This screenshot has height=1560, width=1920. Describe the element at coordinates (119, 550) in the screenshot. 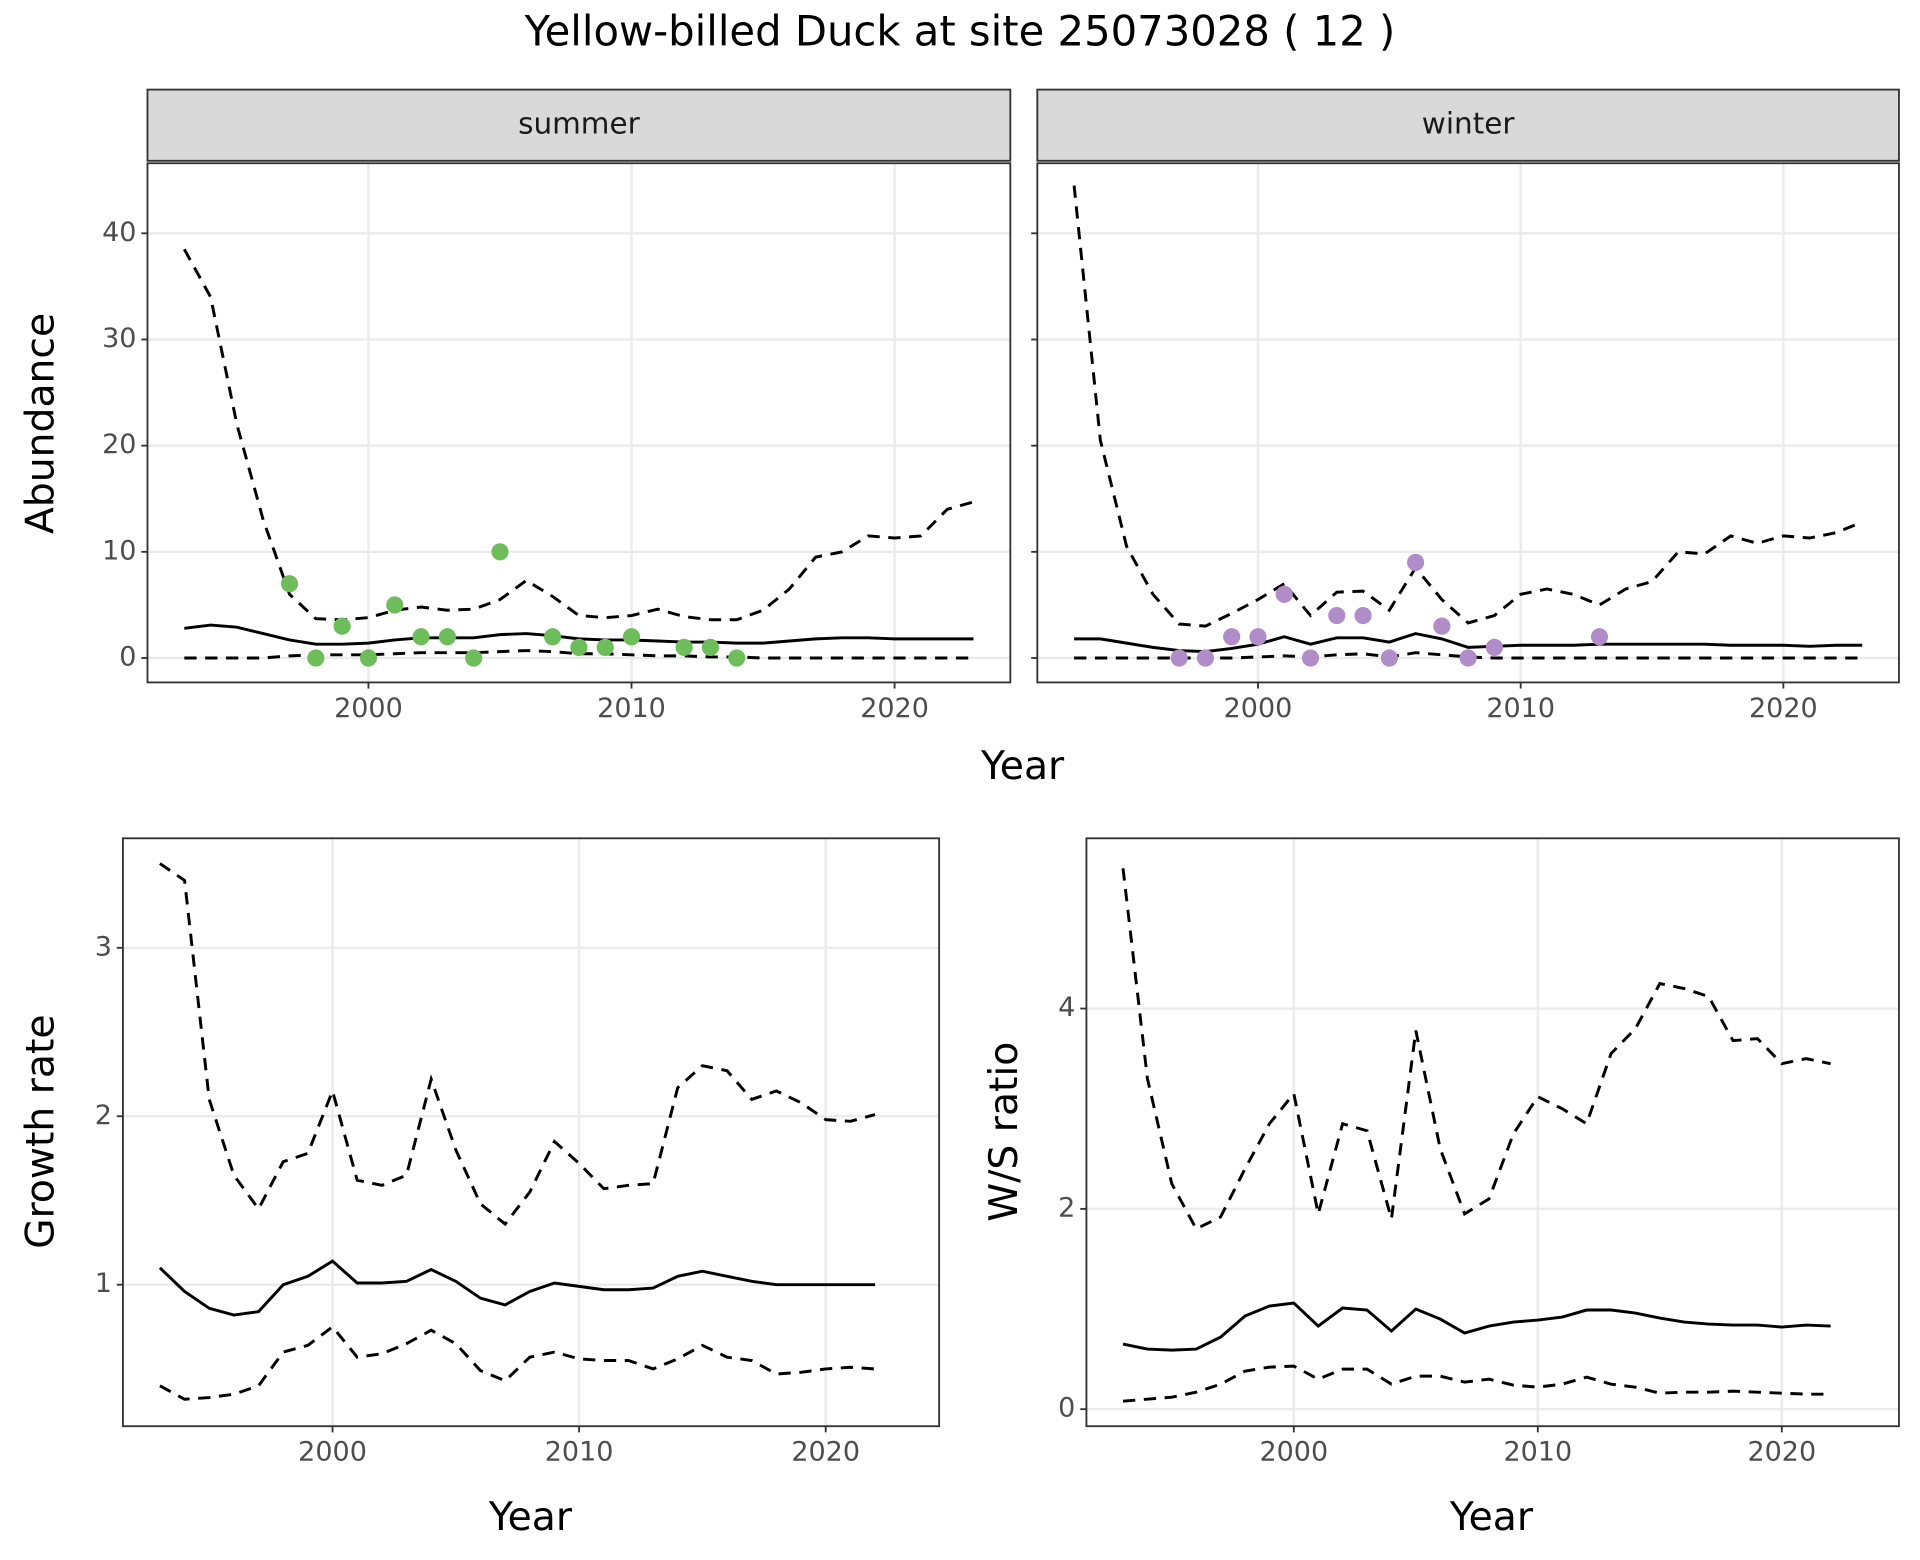

I see `y-tick-label: 10` at that location.